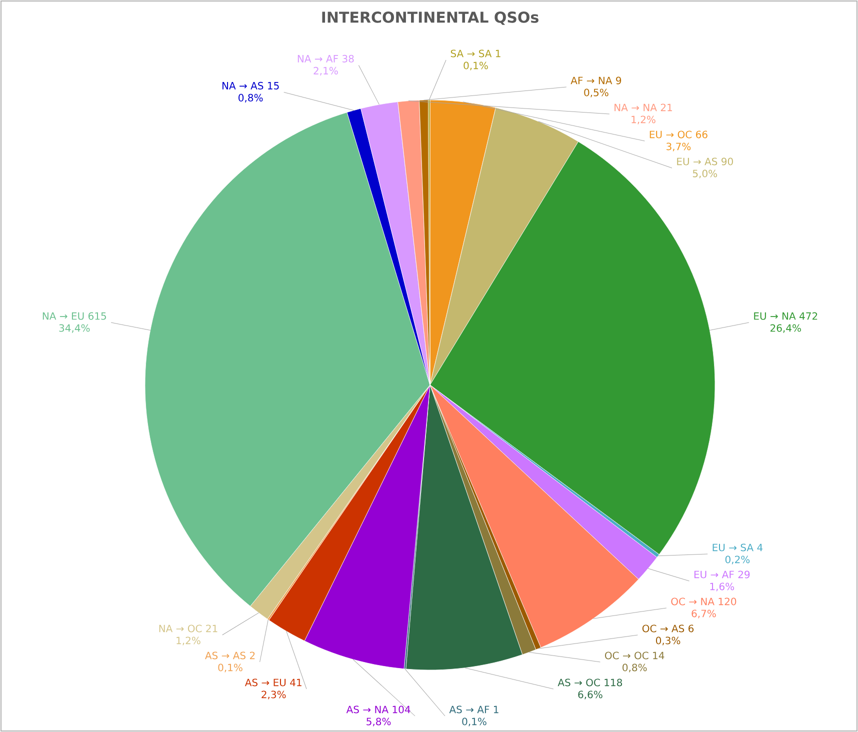 Image resolution: width=858 pixels, height=732 pixels. I want to click on slice-label: OC → NA 120, so click(703, 602).